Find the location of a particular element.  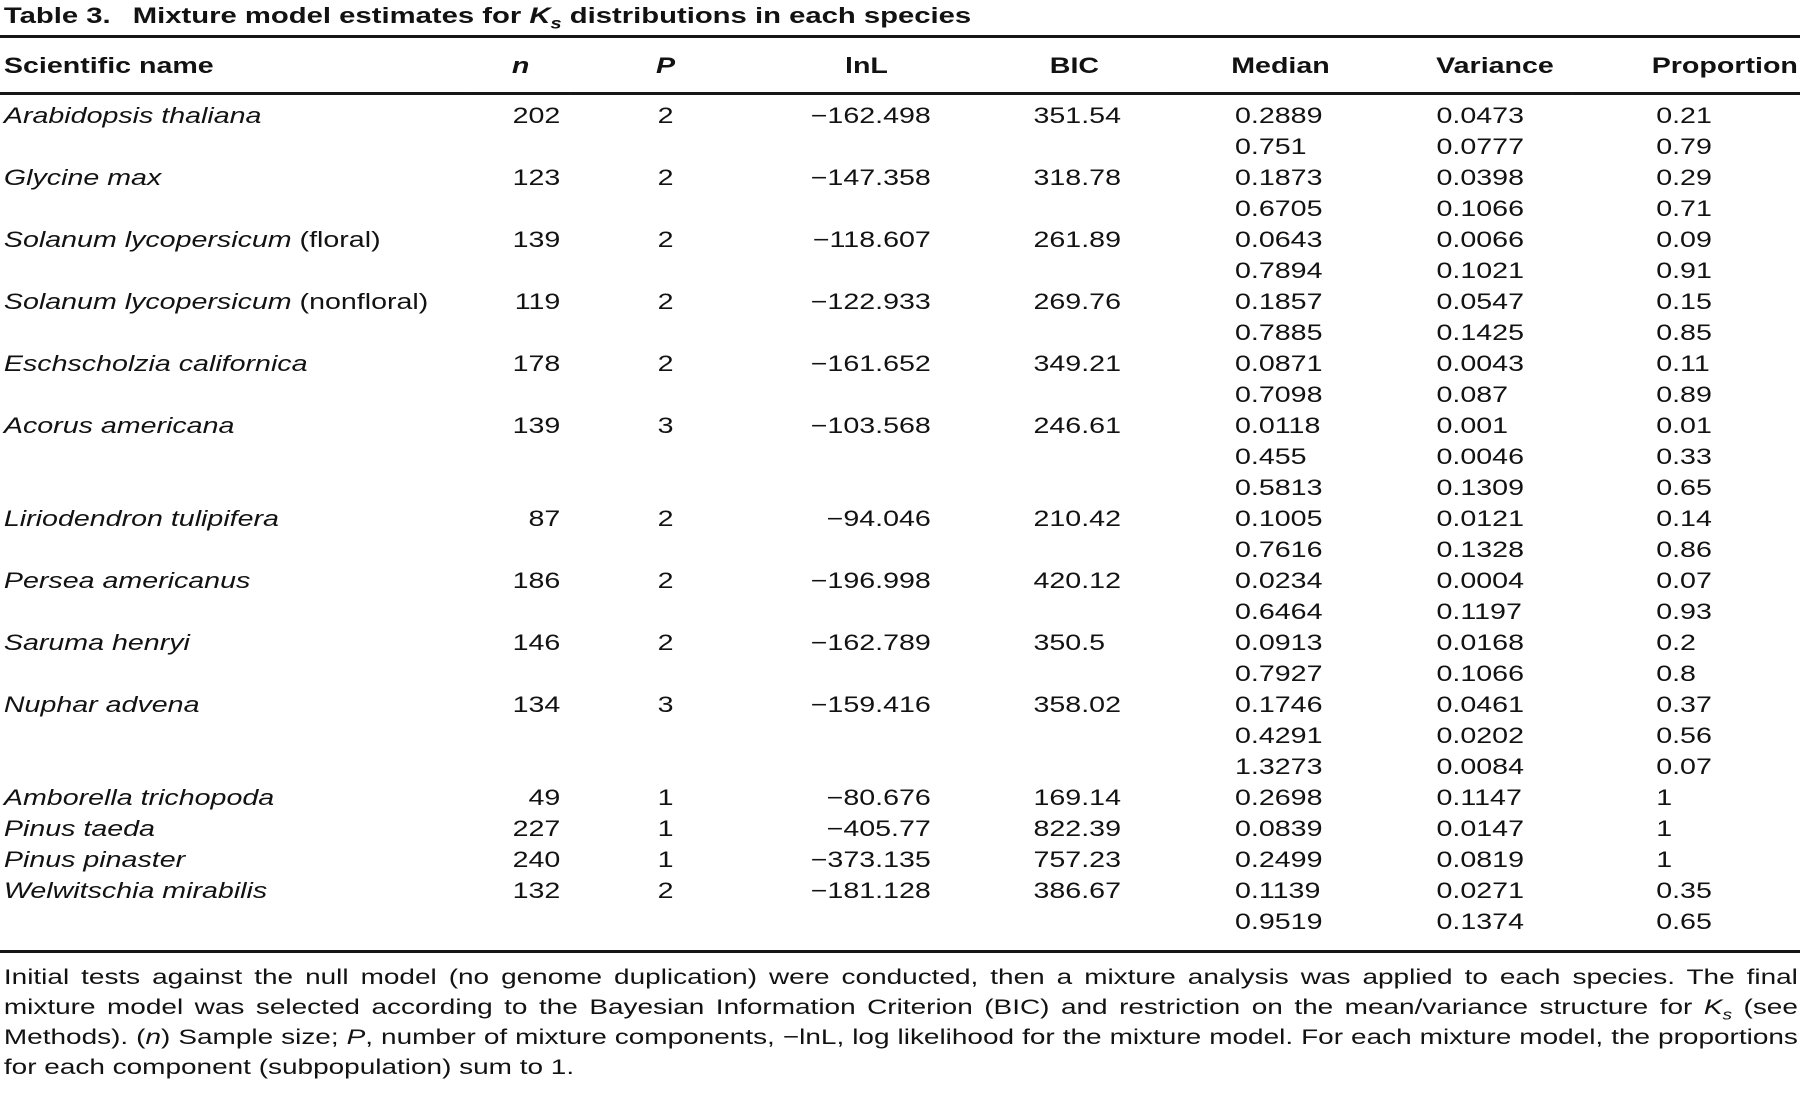

species-name: Persea americanus is located at coordinates (127, 580).